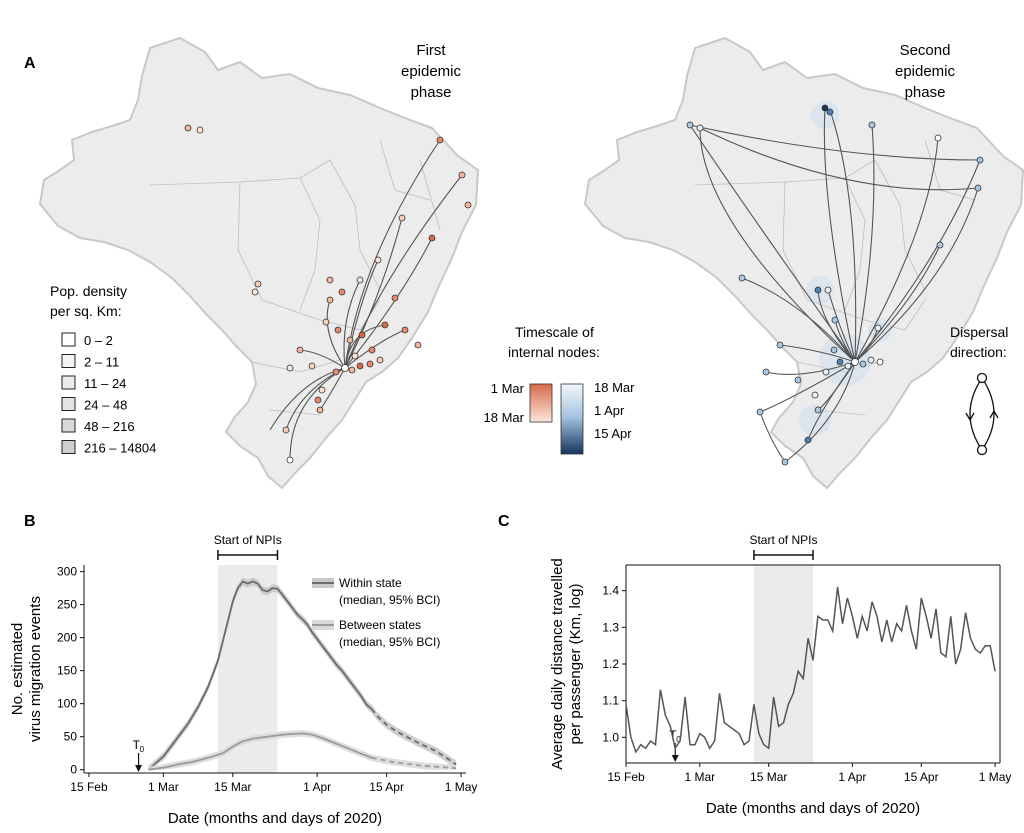 This screenshot has height=833, width=1024. What do you see at coordinates (610, 664) in the screenshot?
I see `y-tick-label: 1.2` at bounding box center [610, 664].